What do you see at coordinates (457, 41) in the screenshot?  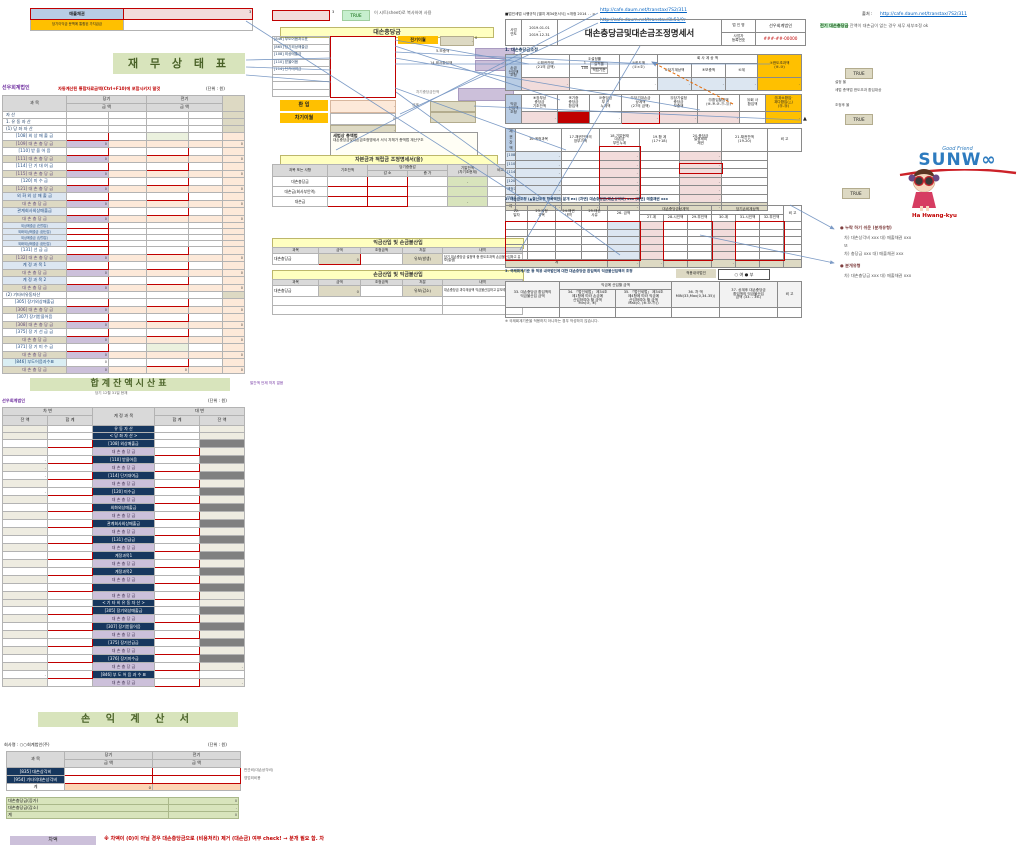 I see `prev-carry-value: -` at bounding box center [457, 41].